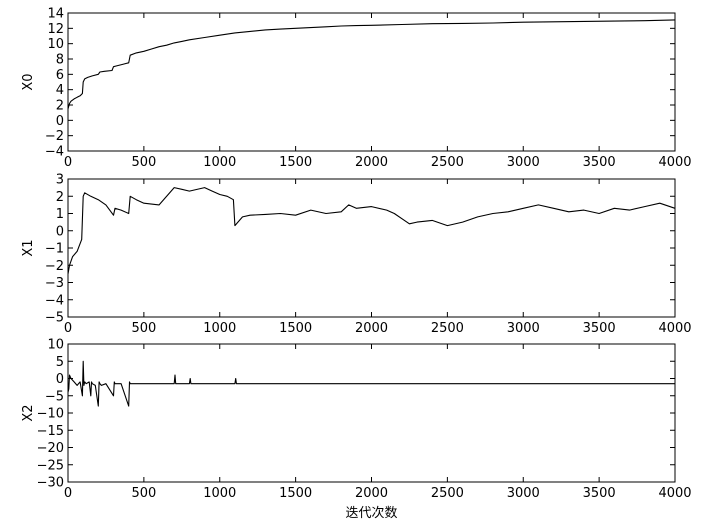  I want to click on y-tick-label: 14, so click(55, 14).